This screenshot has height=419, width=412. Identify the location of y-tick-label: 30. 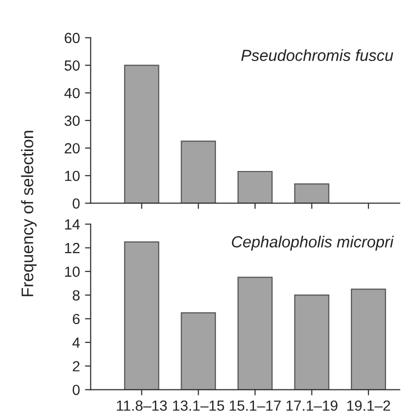
(72, 121).